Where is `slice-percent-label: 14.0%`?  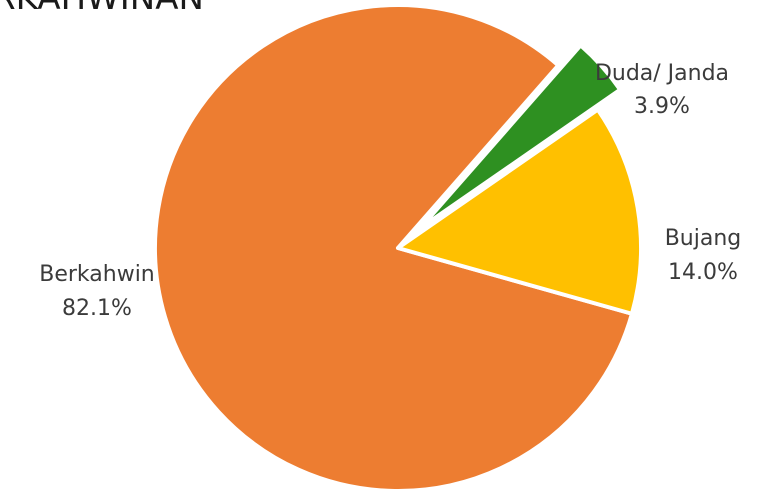
slice-percent-label: 14.0% is located at coordinates (703, 272).